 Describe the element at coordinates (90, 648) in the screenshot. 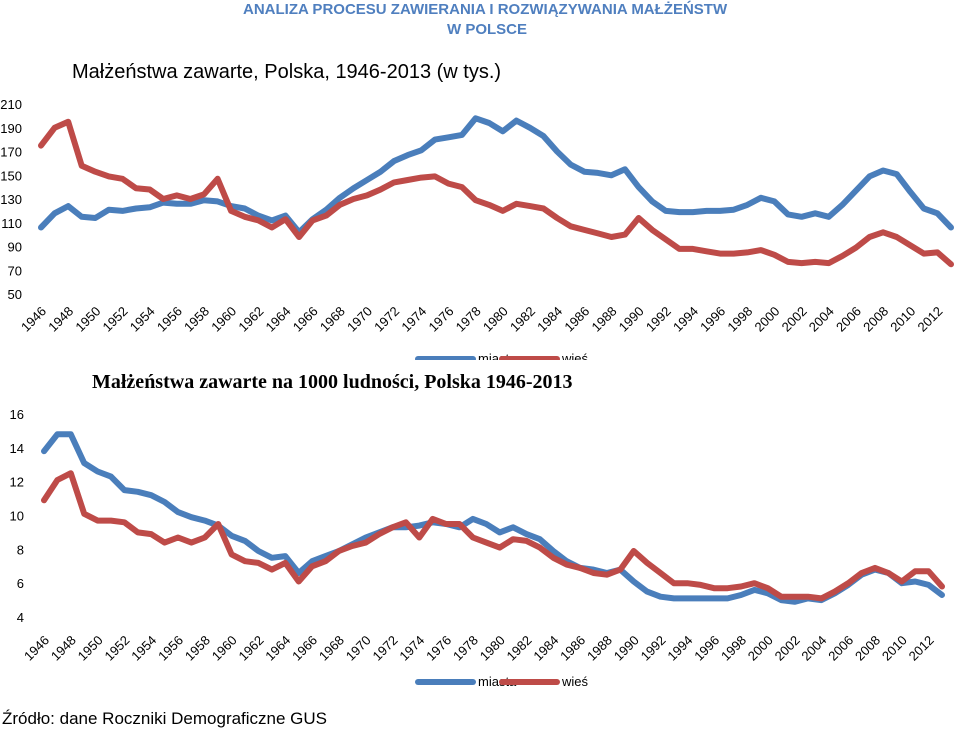

I see `c2-xtick-label: 1950` at that location.